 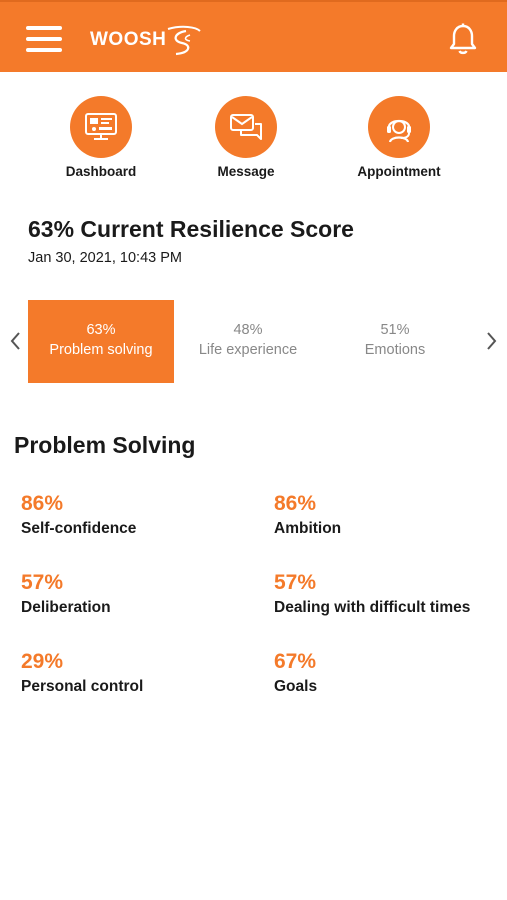 I want to click on brand-logo: WOOSH, so click(x=147, y=40).